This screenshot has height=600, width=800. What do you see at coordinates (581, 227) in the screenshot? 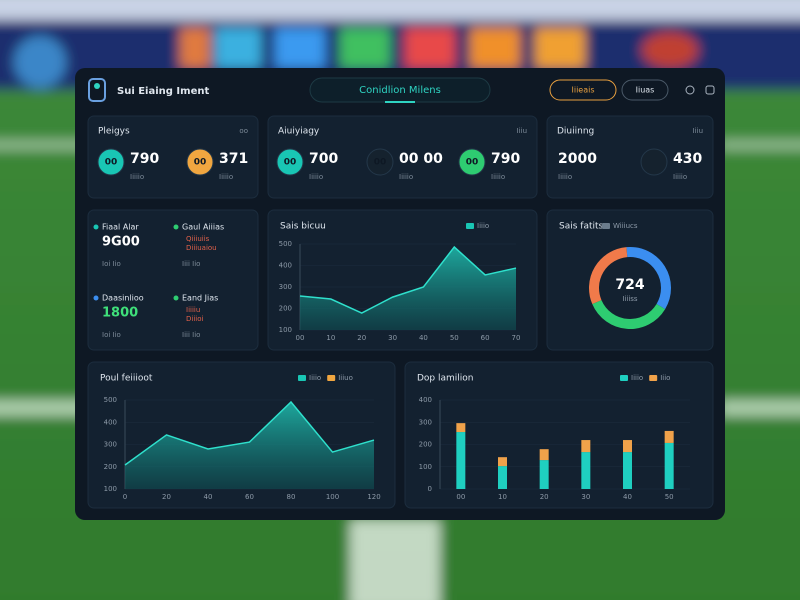
I see `chart-title: Sais fatits` at bounding box center [581, 227].